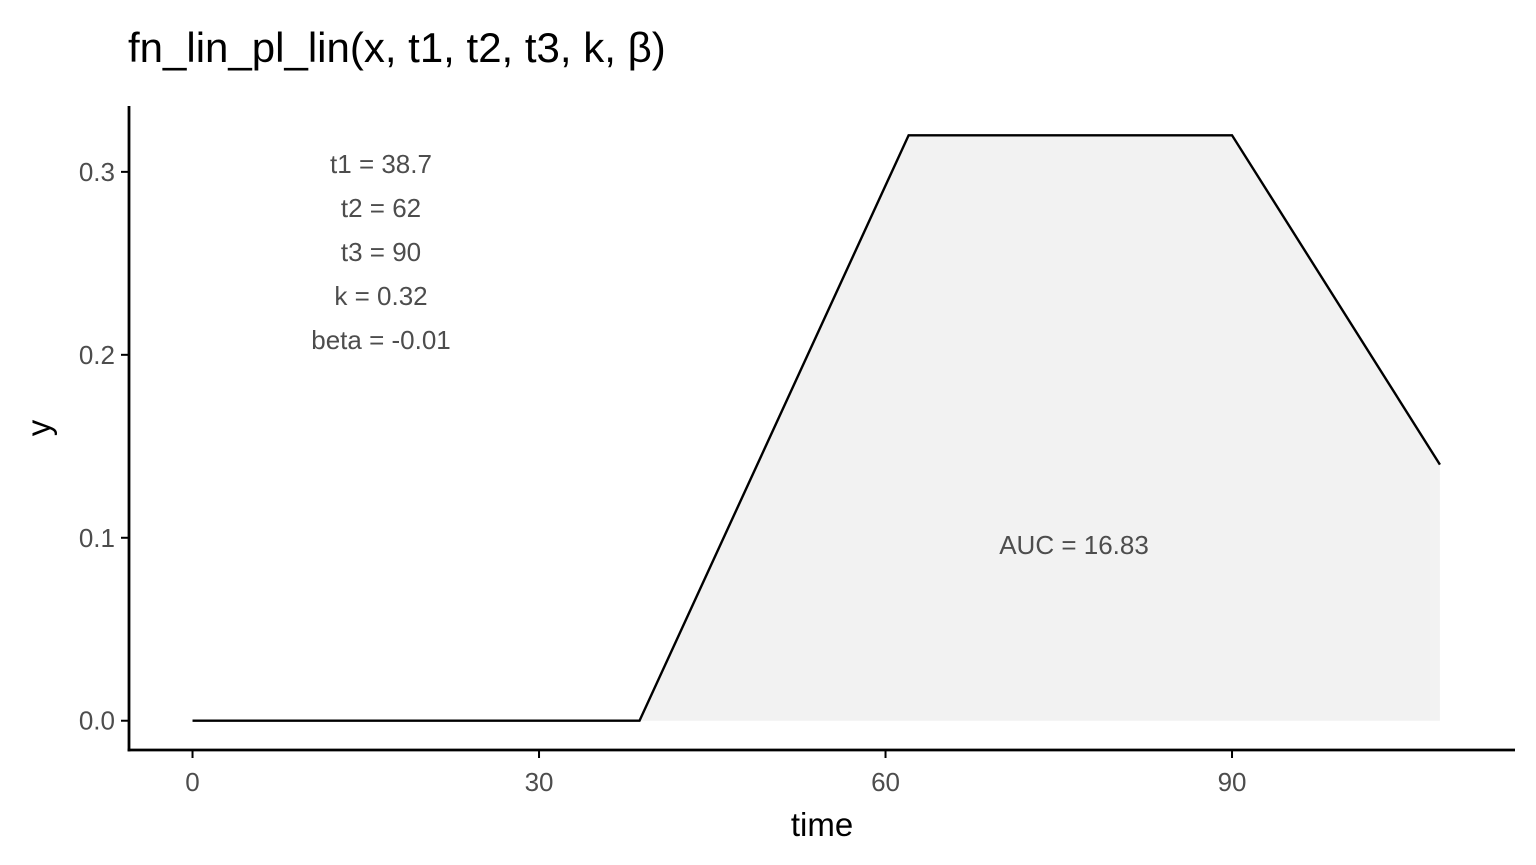 The height and width of the screenshot is (865, 1536). What do you see at coordinates (97, 538) in the screenshot?
I see `y-tick-label: 0.1` at bounding box center [97, 538].